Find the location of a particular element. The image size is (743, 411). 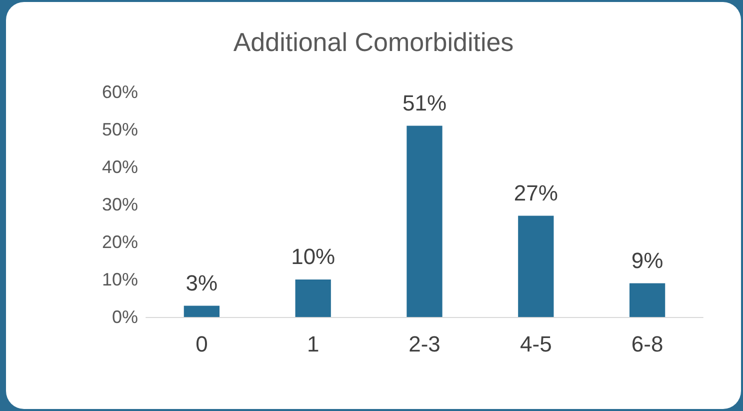

y-tick-label: 50% is located at coordinates (120, 130).